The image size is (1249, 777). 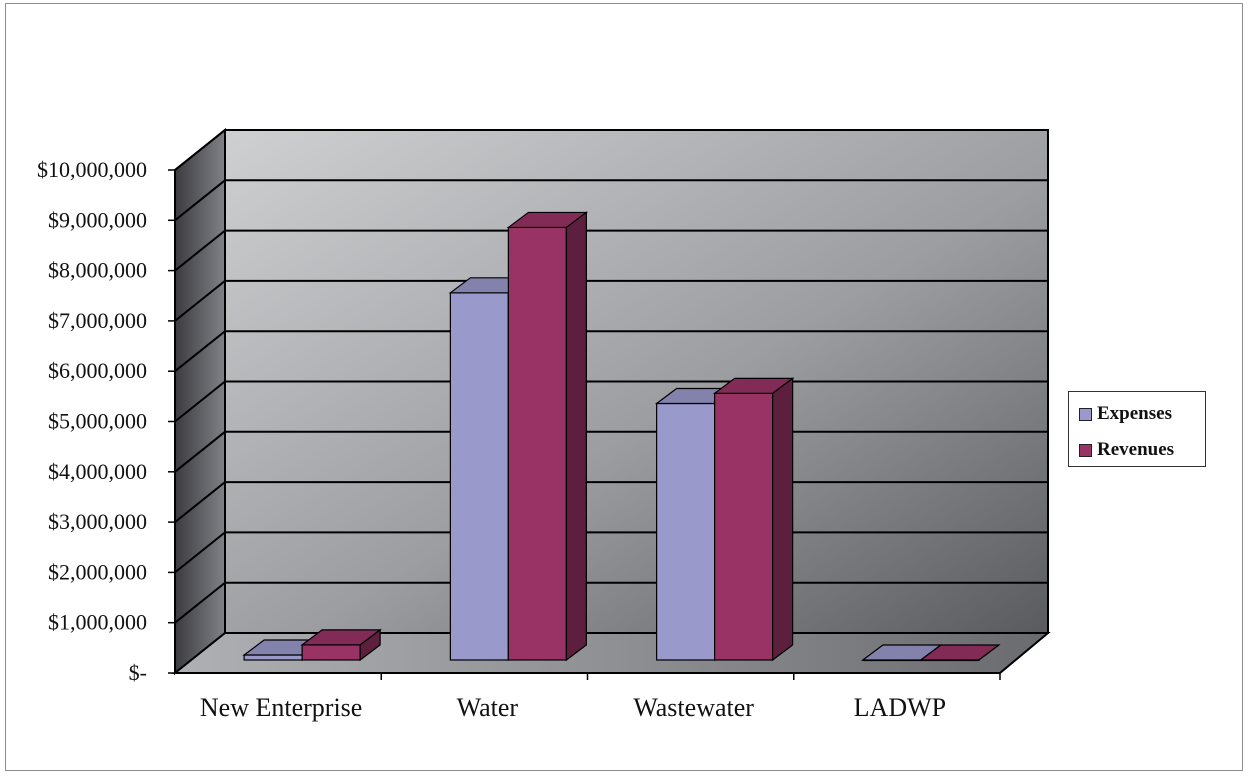 I want to click on y-tick-label: $2,000,000, so click(x=97, y=571).